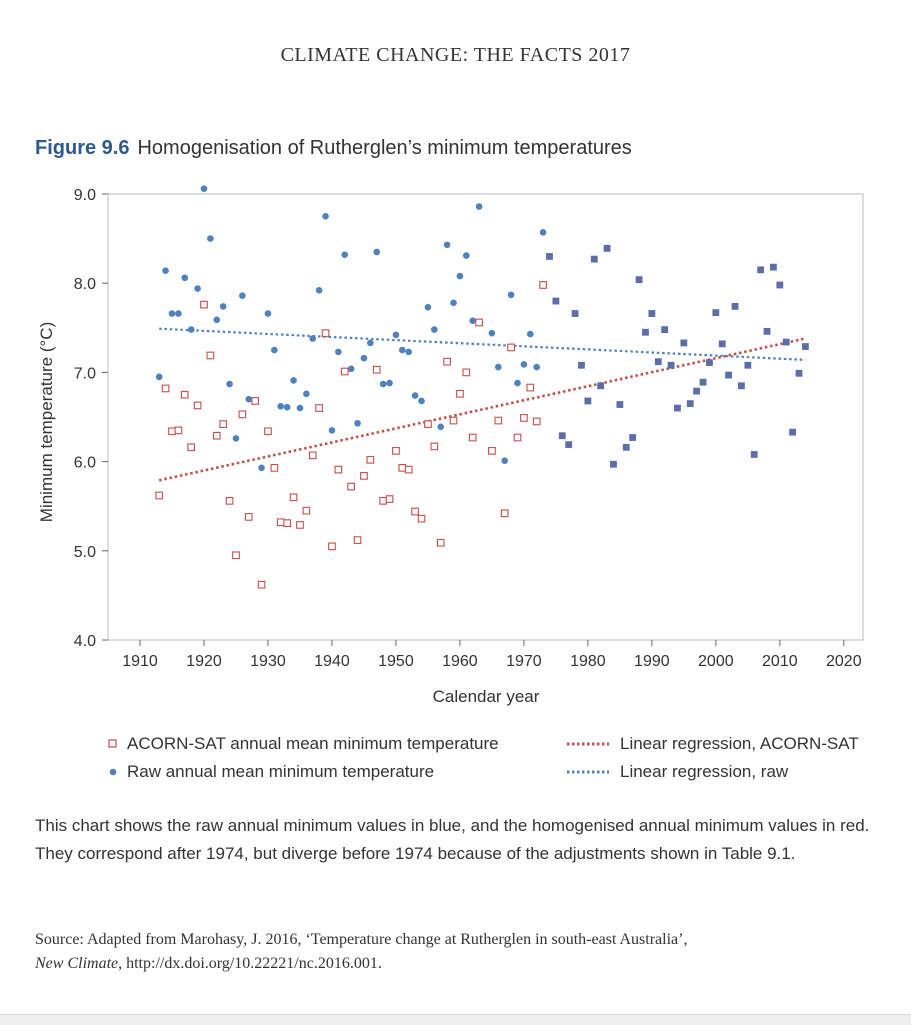  I want to click on dot-marker-icon, so click(113, 772).